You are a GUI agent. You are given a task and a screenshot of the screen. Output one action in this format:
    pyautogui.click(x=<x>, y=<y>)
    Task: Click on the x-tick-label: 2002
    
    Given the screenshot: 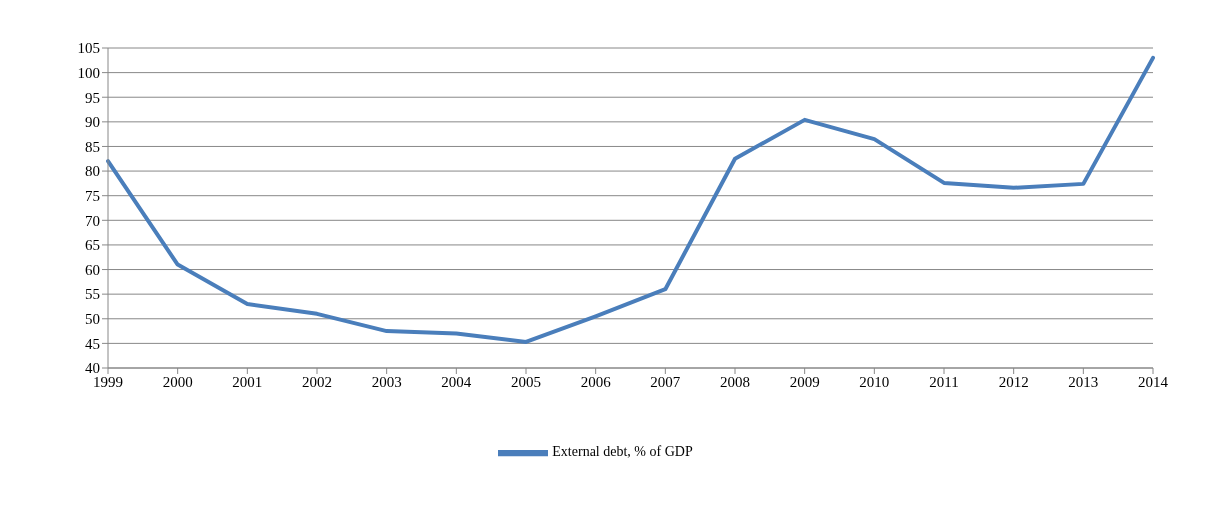 What is the action you would take?
    pyautogui.click(x=317, y=381)
    